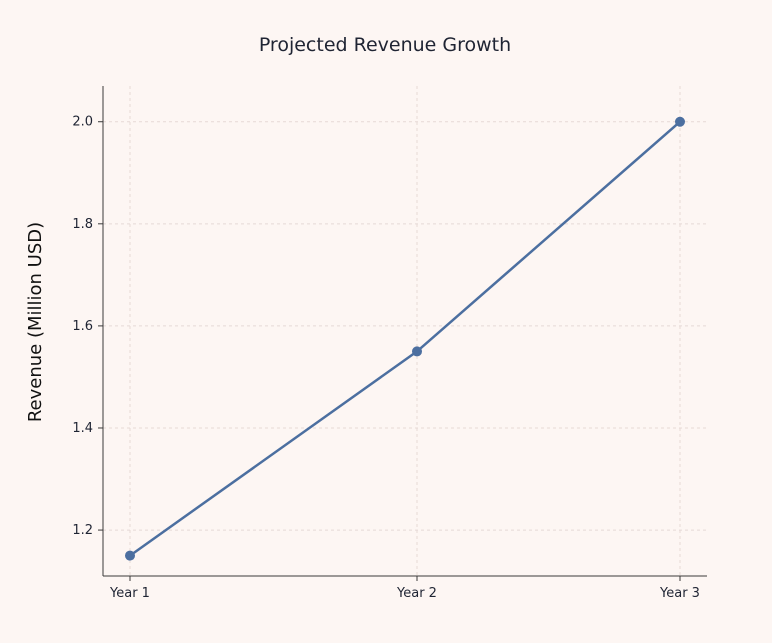 Image resolution: width=772 pixels, height=643 pixels. What do you see at coordinates (82, 530) in the screenshot?
I see `y-tick-label: 1.2` at bounding box center [82, 530].